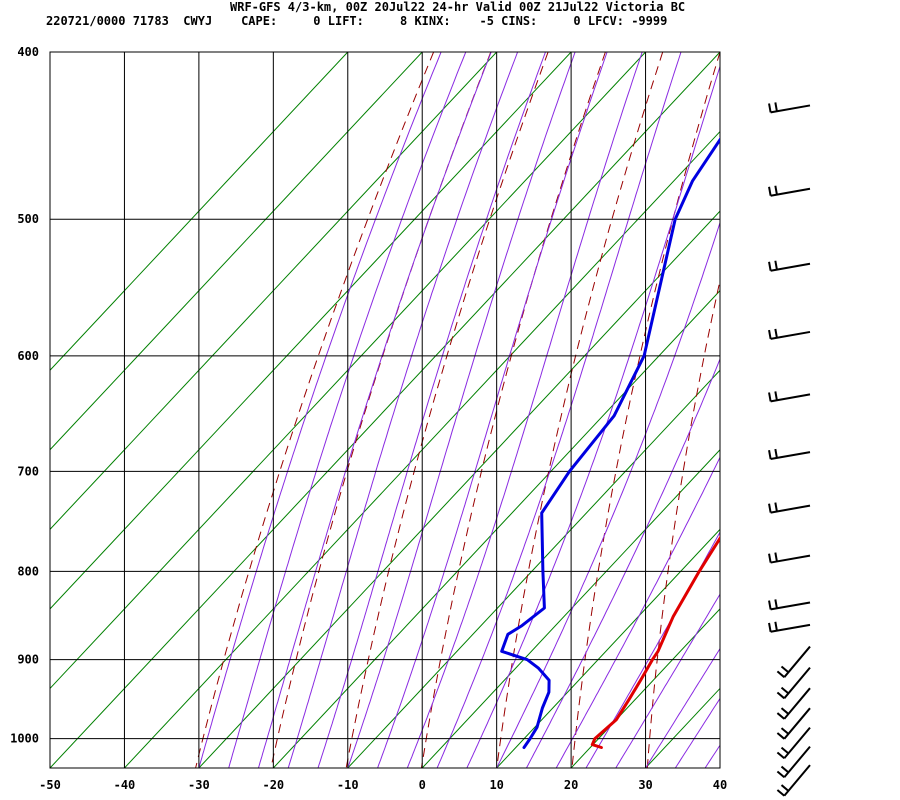 Image resolution: width=900 pixels, height=800 pixels. What do you see at coordinates (28, 356) in the screenshot?
I see `y-tick-label: 600` at bounding box center [28, 356].